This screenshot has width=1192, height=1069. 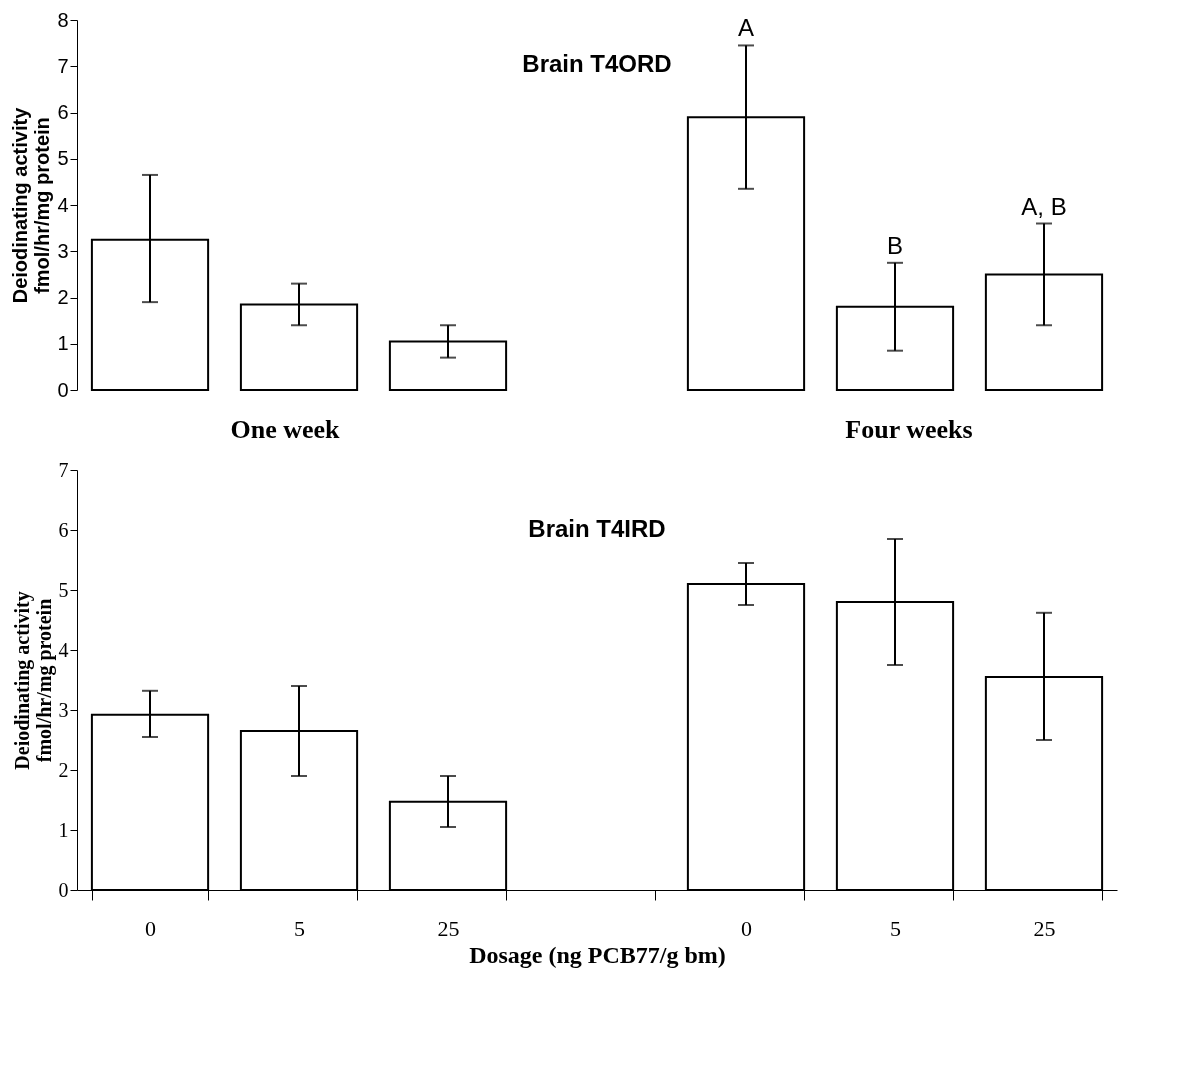 What do you see at coordinates (597, 954) in the screenshot?
I see `x-axis-title: Dosage (ng PCB77/g bm)` at bounding box center [597, 954].